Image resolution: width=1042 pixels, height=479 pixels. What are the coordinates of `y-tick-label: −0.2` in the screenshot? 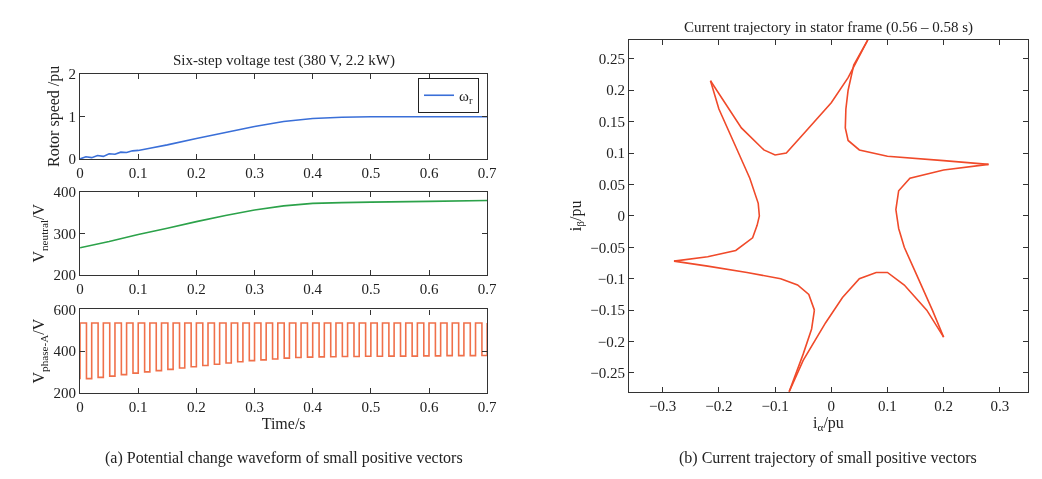 It's located at (611, 341).